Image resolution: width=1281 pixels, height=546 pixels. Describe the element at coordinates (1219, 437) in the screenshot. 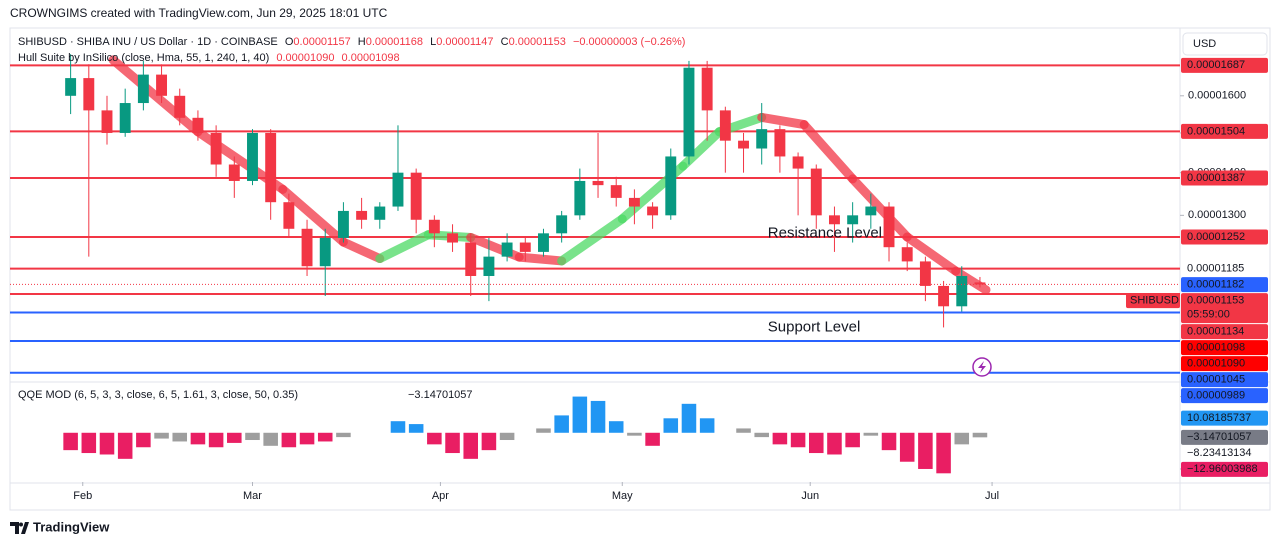

I see `axis-label: −3.14701057` at that location.